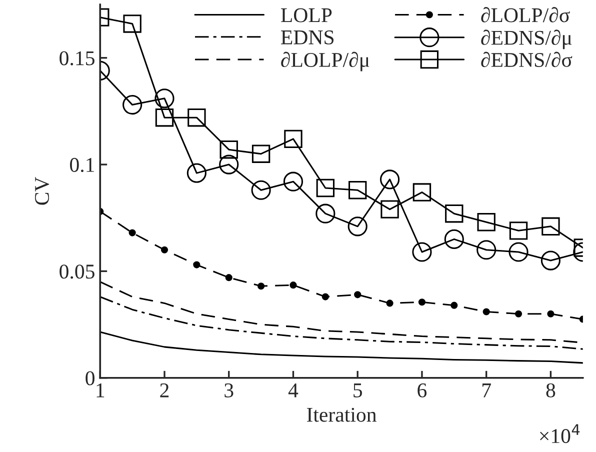  I want to click on text: ×10$^{4}$, so click(560, 434).